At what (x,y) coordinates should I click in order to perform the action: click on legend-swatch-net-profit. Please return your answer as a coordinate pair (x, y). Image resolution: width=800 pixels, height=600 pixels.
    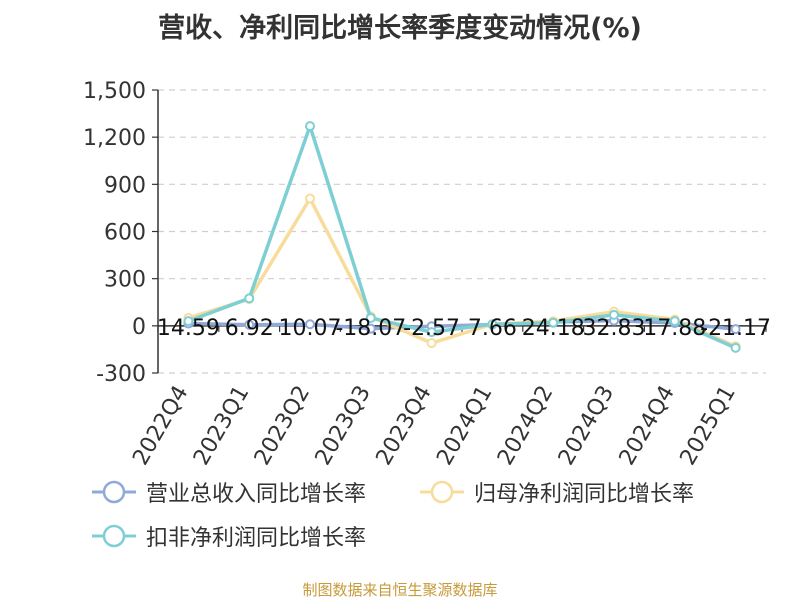
    Looking at the image, I should click on (442, 492).